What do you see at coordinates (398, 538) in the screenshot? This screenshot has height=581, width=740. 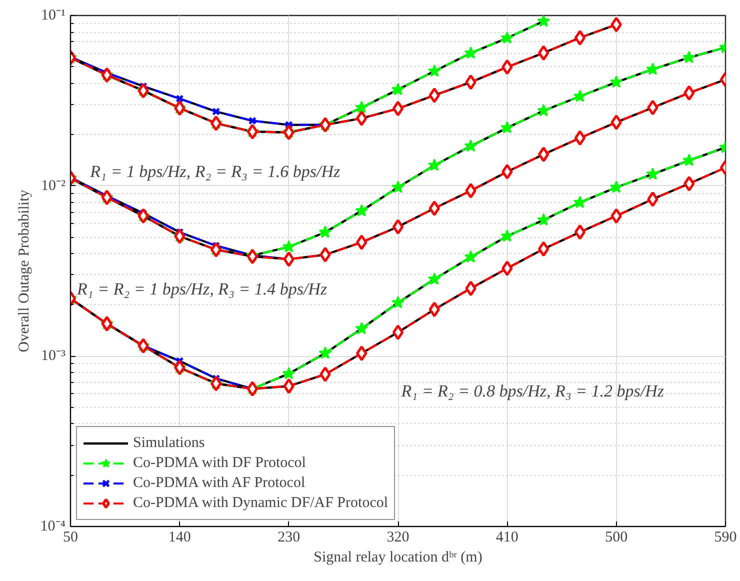 I see `x-tick-label: 320` at bounding box center [398, 538].